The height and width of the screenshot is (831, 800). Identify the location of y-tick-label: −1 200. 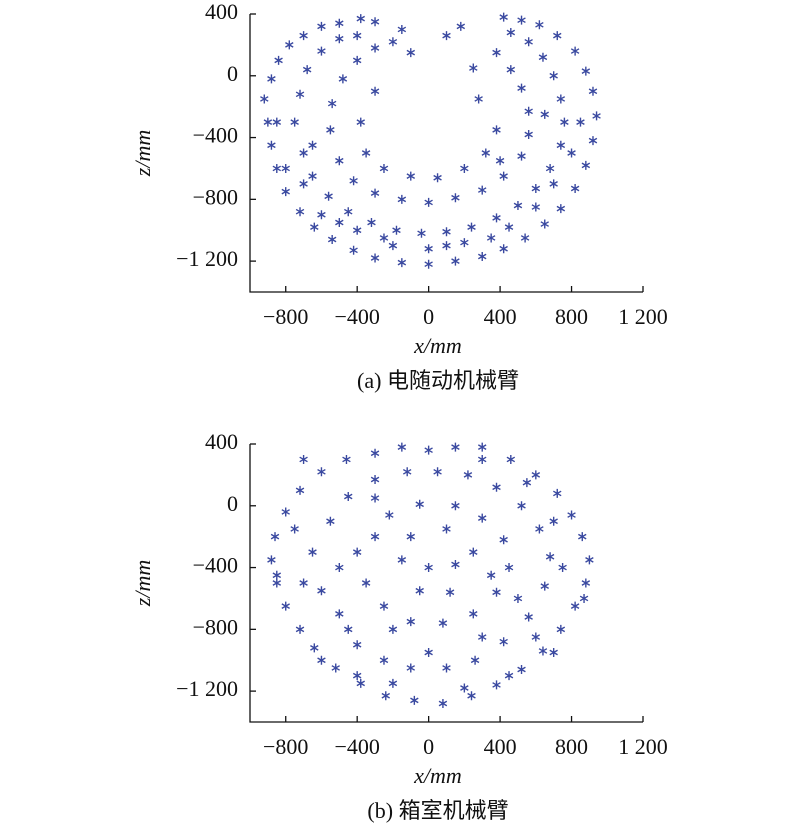
(207, 258).